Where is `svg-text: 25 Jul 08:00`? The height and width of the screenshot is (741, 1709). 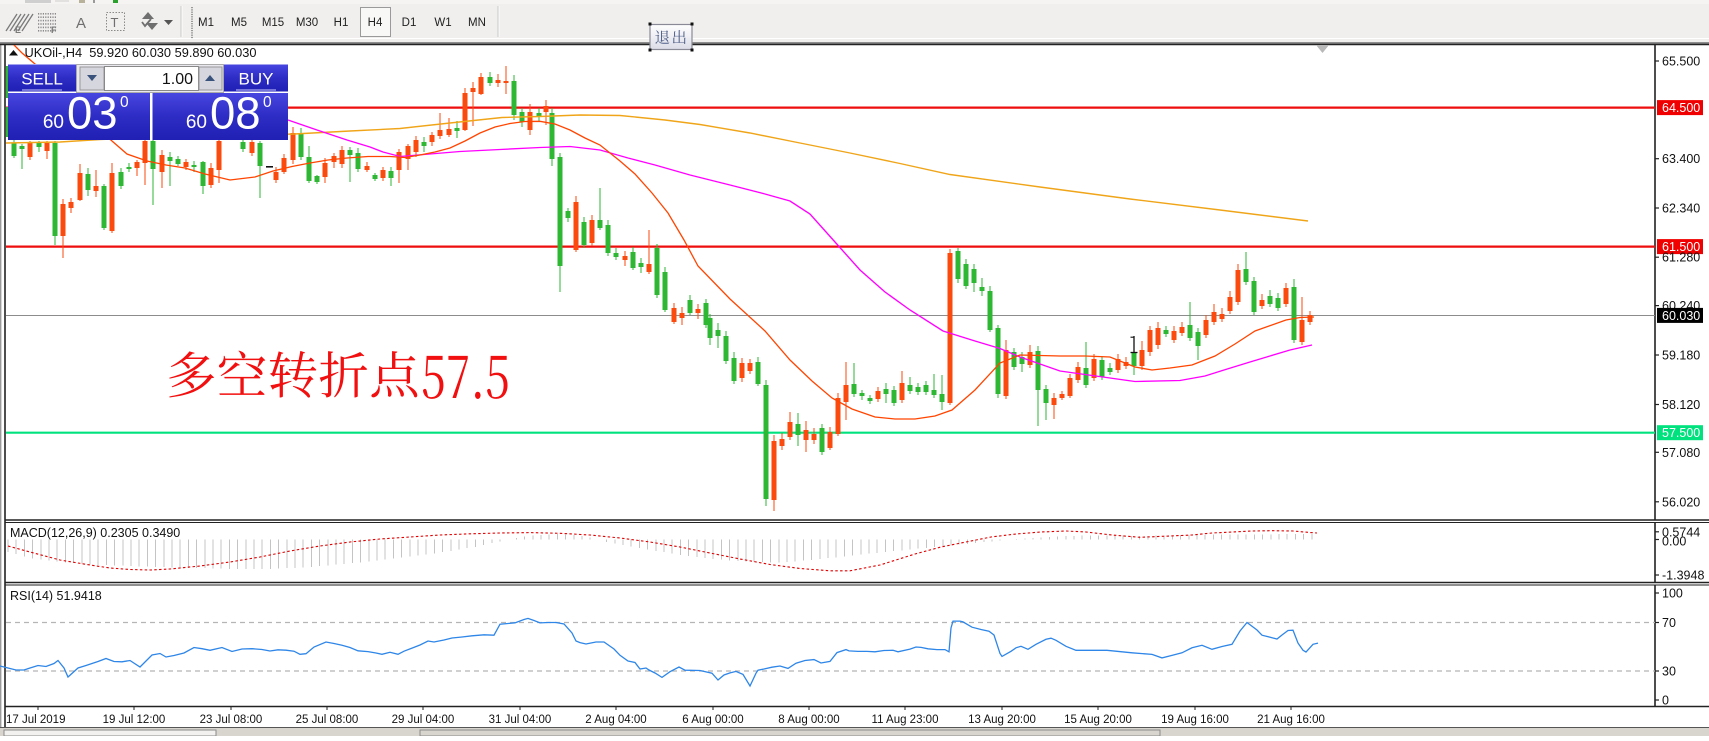
svg-text: 25 Jul 08:00 is located at coordinates (327, 720).